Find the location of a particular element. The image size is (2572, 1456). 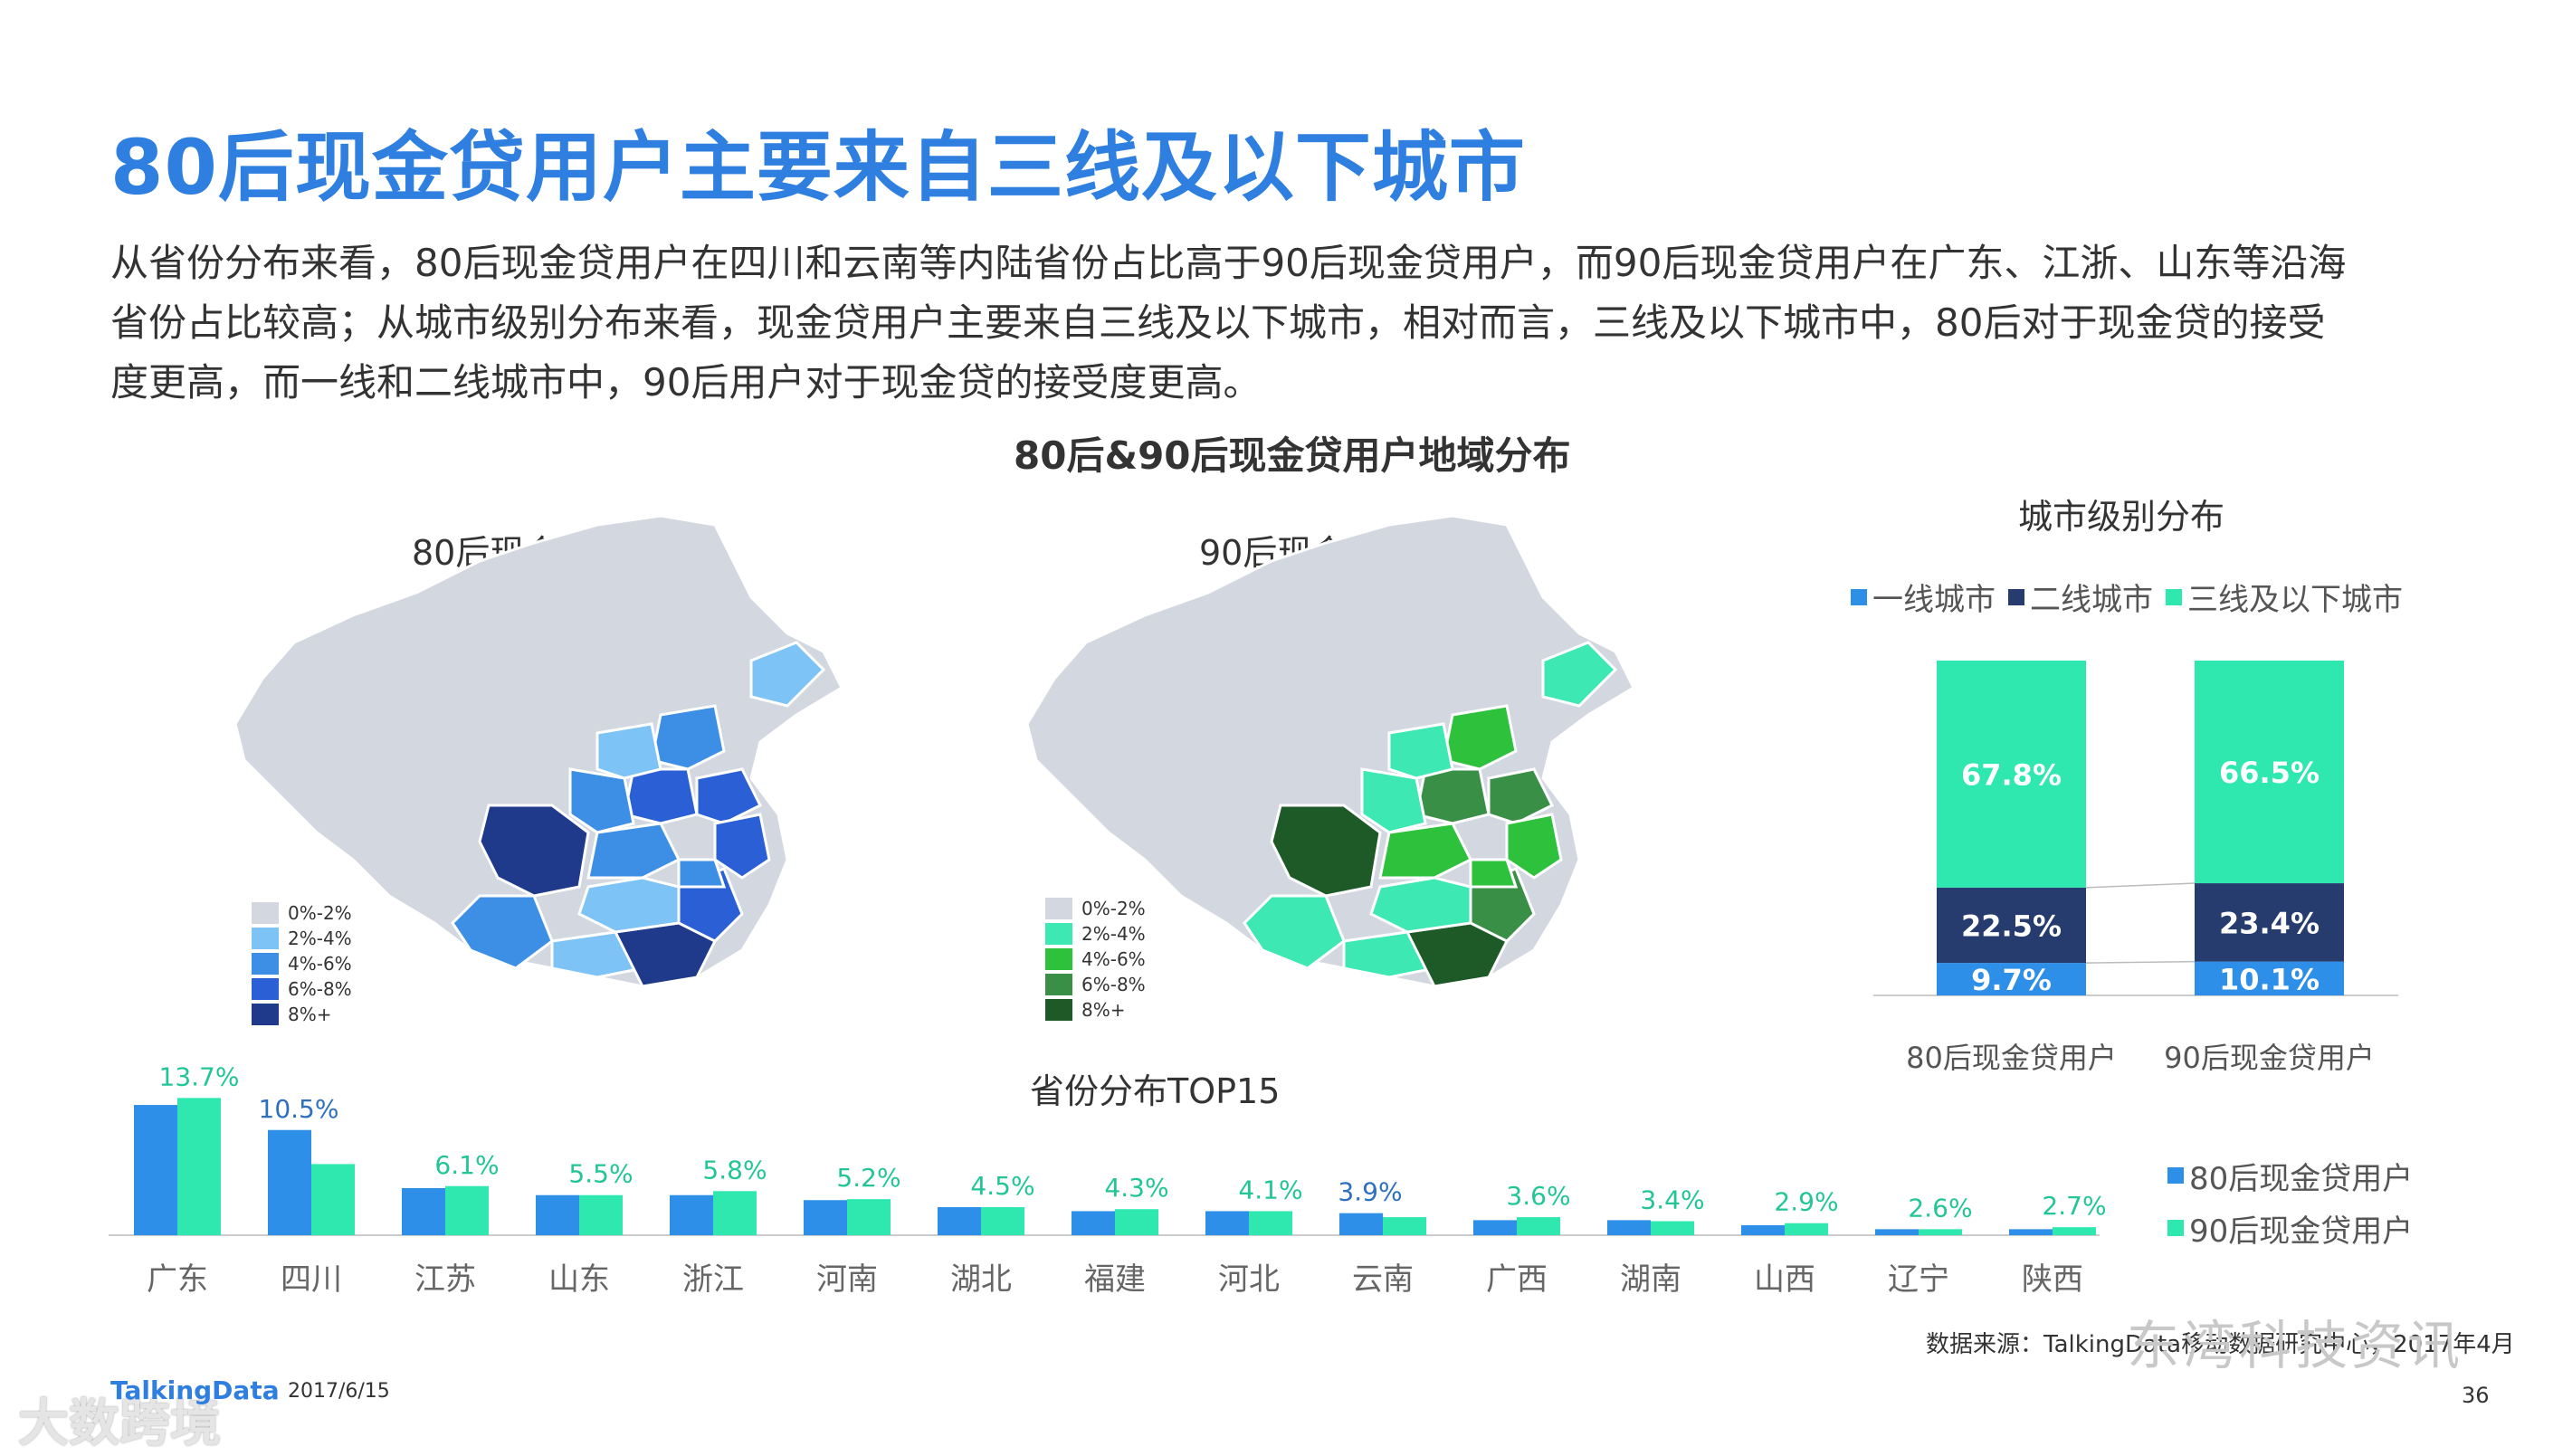

data-label: 10.5% is located at coordinates (299, 1109).